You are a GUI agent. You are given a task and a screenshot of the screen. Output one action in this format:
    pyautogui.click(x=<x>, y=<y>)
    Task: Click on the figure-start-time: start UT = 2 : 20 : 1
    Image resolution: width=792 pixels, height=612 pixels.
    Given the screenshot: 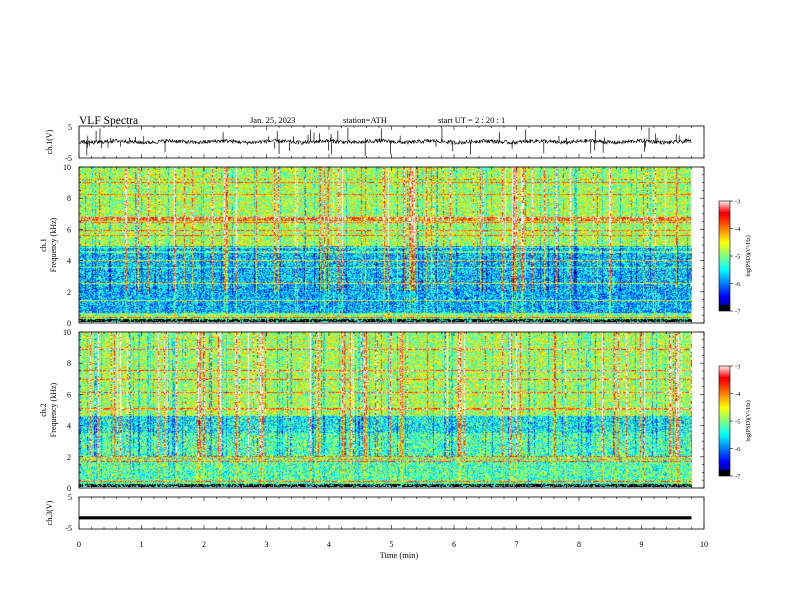 What is the action you would take?
    pyautogui.click(x=471, y=120)
    